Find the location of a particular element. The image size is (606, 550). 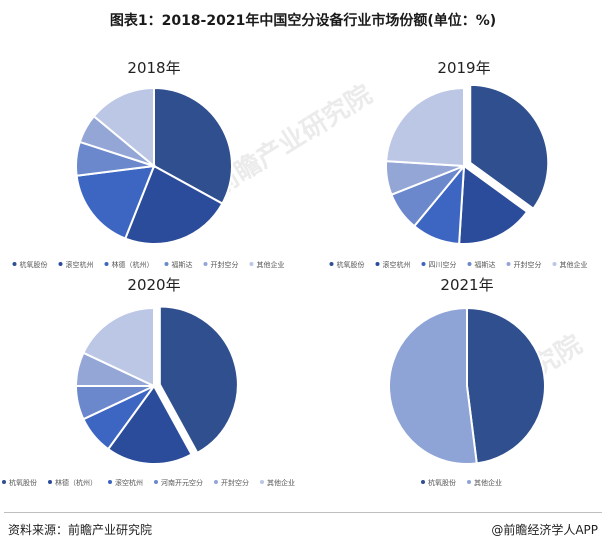

pie-title: 2018年 is located at coordinates (153, 68).